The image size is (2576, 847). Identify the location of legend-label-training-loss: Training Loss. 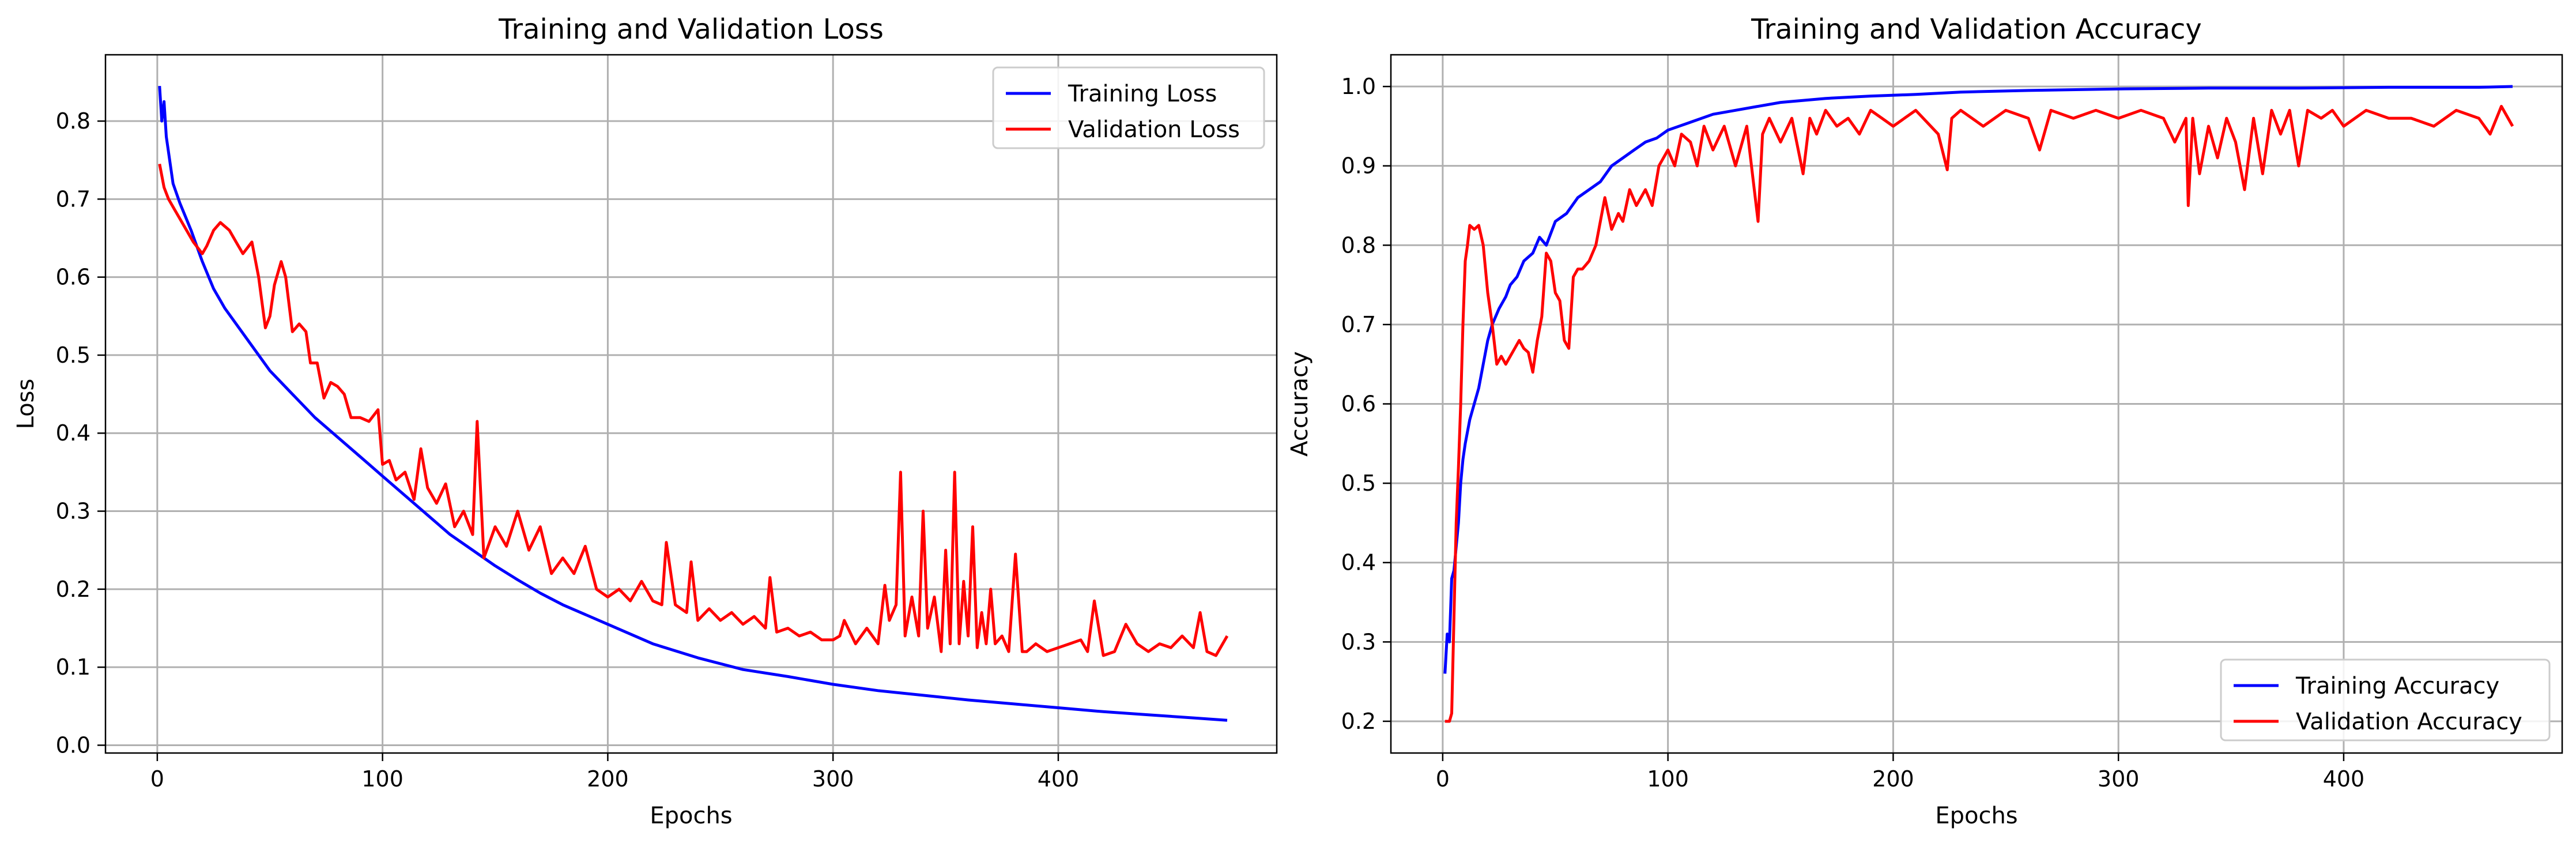
(1142, 94).